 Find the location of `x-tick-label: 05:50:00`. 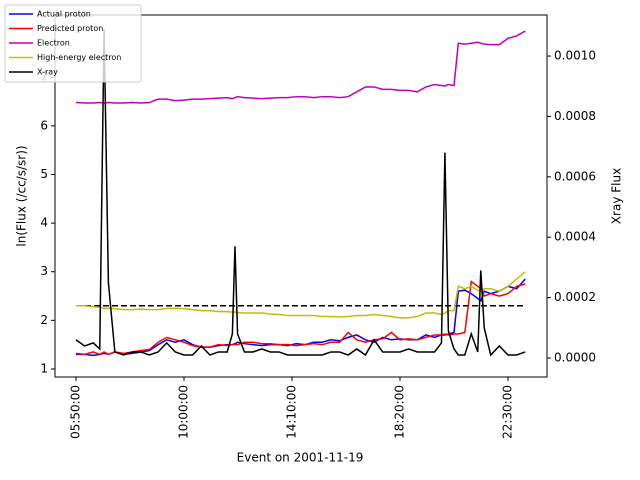

x-tick-label: 05:50:00 is located at coordinates (75, 412).